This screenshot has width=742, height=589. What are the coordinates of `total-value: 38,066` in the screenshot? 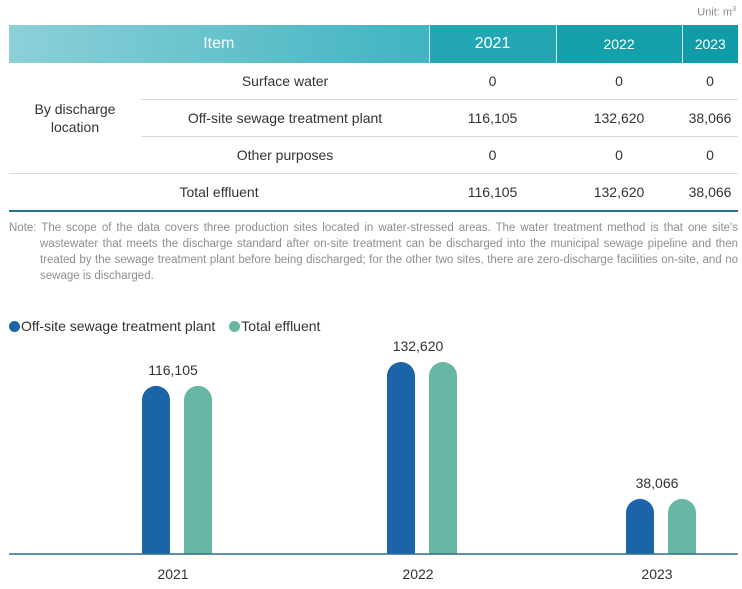 It's located at (710, 192).